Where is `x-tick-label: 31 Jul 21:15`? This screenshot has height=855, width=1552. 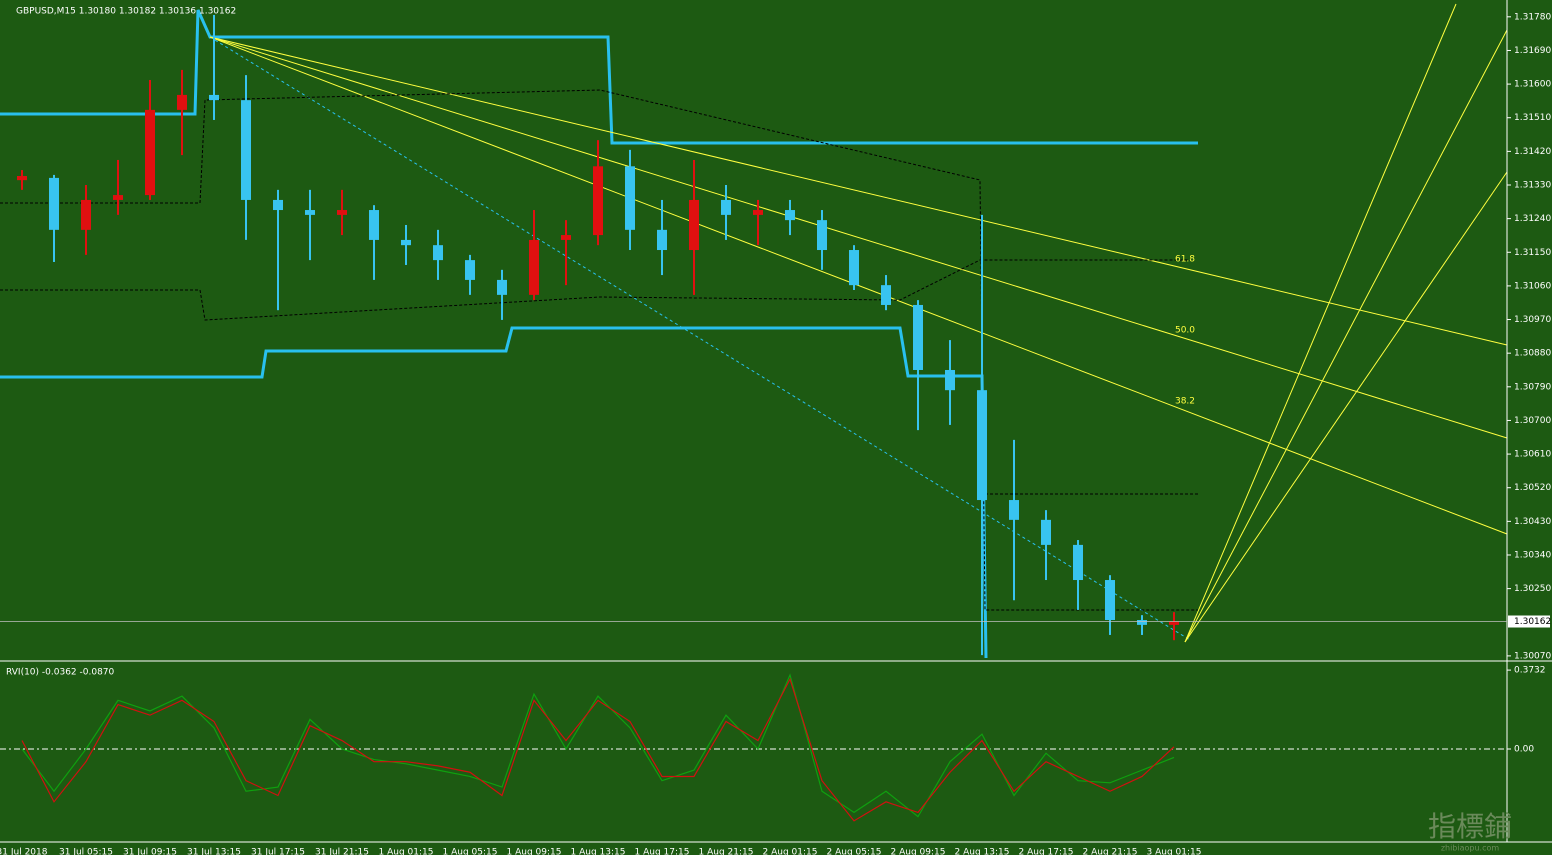
x-tick-label: 31 Jul 21:15 is located at coordinates (342, 851).